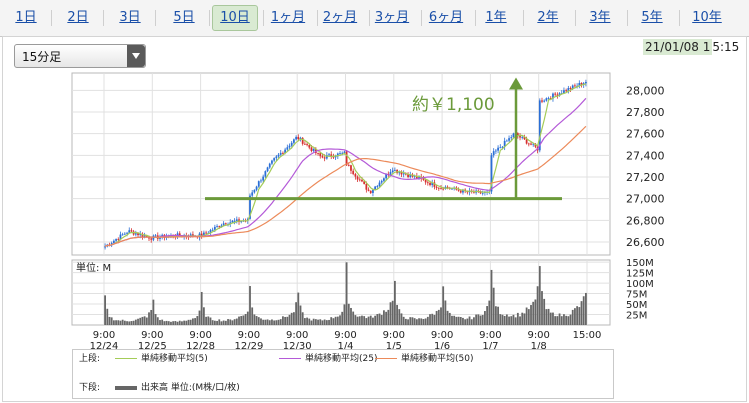  I want to click on interval-select: 15分足, so click(80, 56).